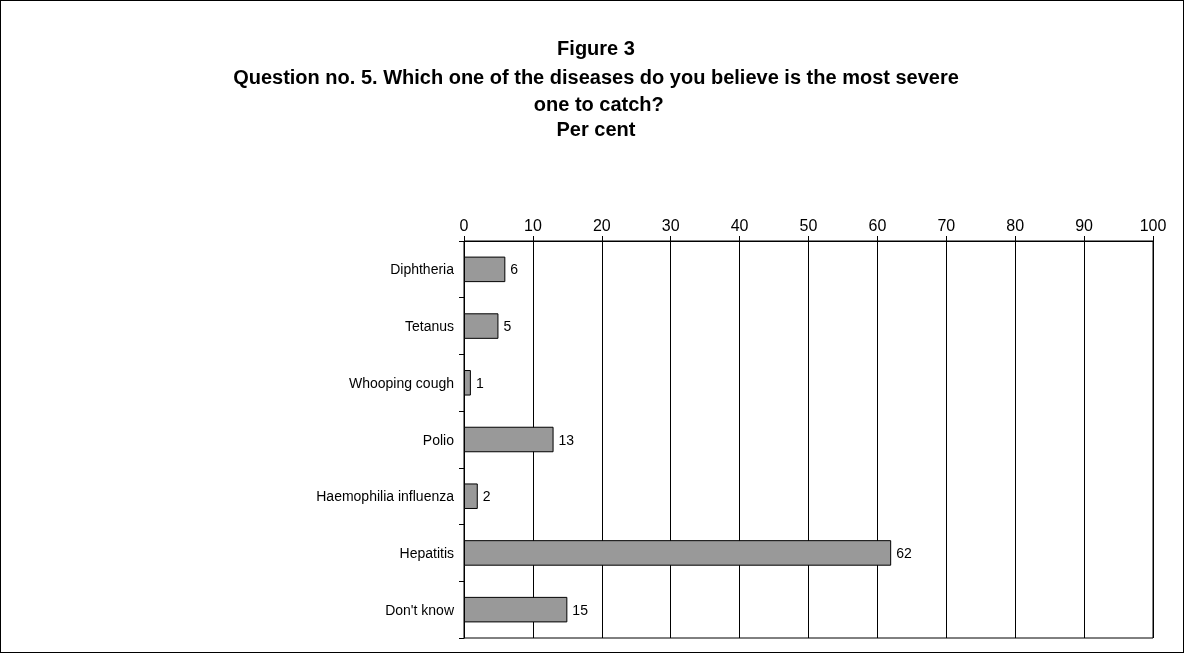 The height and width of the screenshot is (653, 1184). I want to click on data-label: 13, so click(566, 439).